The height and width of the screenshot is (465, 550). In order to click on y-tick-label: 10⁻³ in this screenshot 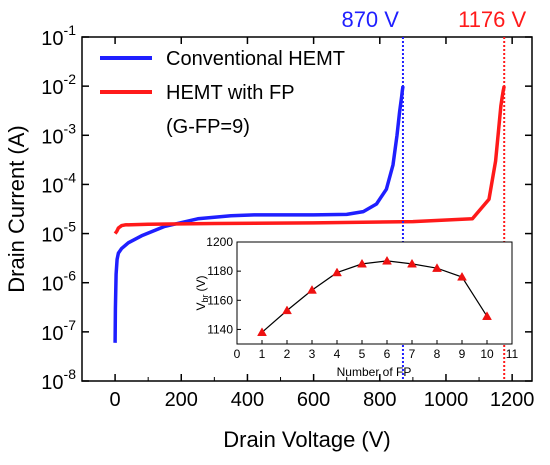, I will do `click(58, 134)`.